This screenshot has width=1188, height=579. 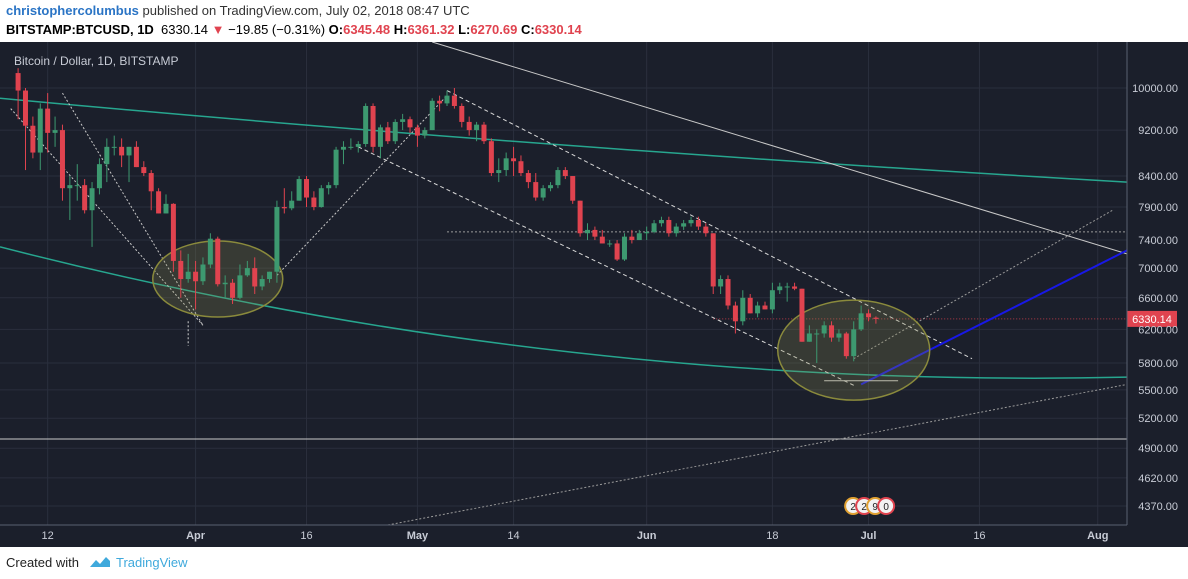 I want to click on y-tick-label: 9200.00, so click(x=1158, y=131).